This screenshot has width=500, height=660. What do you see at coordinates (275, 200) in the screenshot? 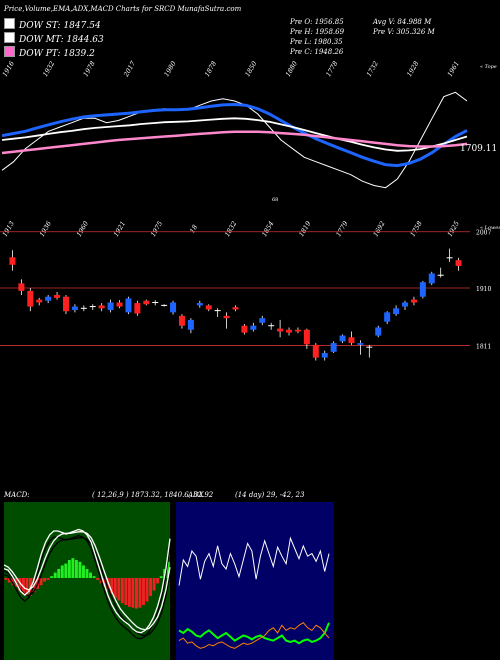
I see `ema-annotation: 68` at bounding box center [275, 200].